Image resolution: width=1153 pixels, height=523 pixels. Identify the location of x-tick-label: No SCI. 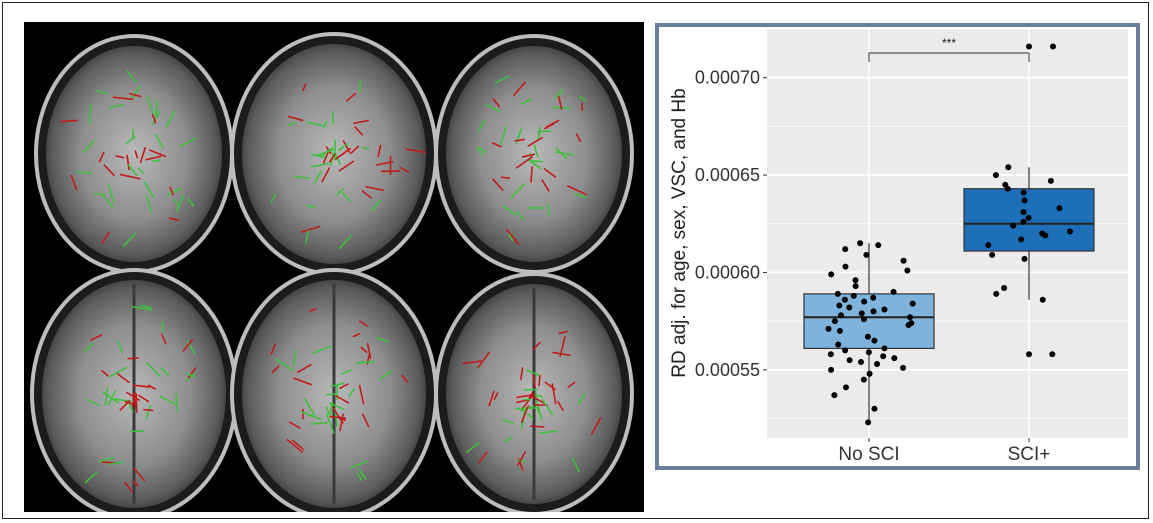
(868, 454).